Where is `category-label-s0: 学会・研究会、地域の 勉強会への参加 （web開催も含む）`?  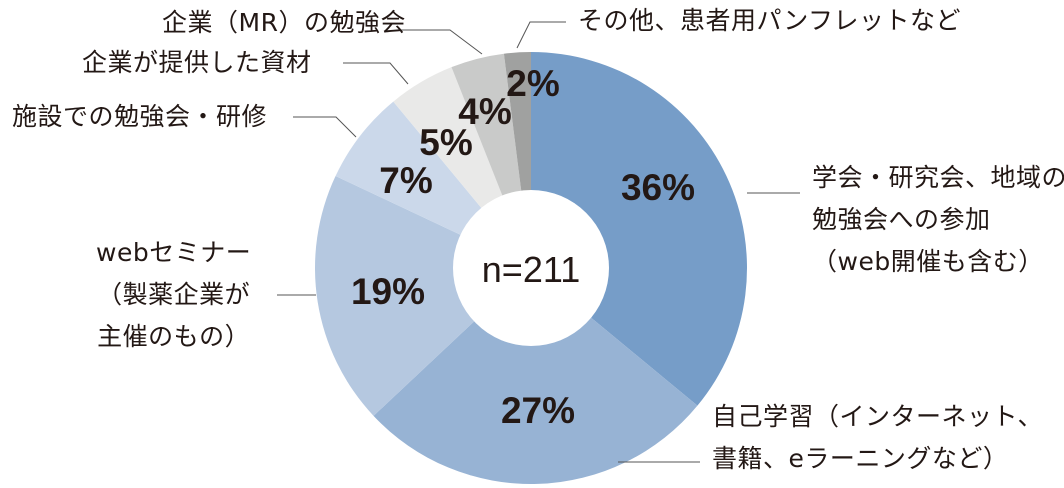 category-label-s0: 学会・研究会、地域の 勉強会への参加 （web開催も含む） is located at coordinates (938, 220).